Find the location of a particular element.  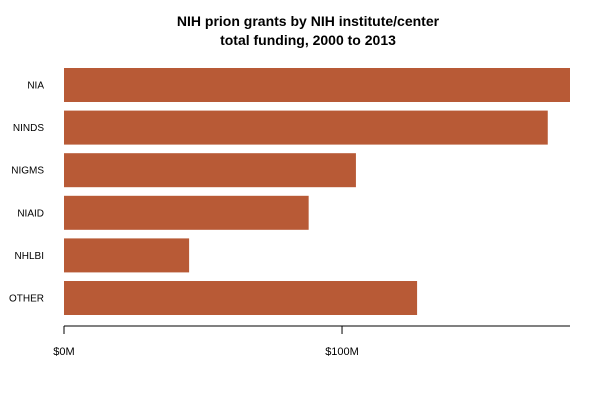

bar-niaid is located at coordinates (186, 212).